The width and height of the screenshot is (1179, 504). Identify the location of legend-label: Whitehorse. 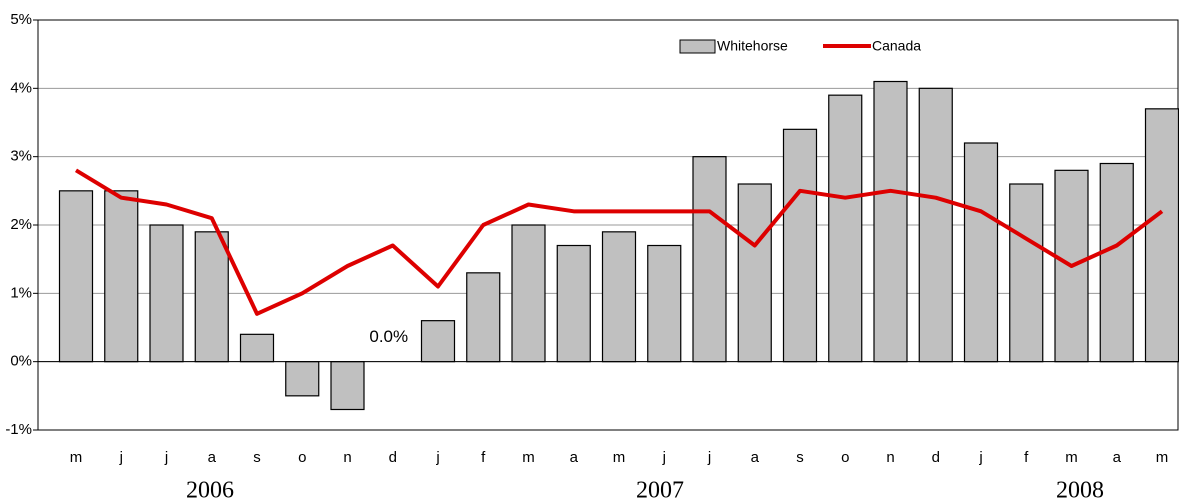
(752, 46).